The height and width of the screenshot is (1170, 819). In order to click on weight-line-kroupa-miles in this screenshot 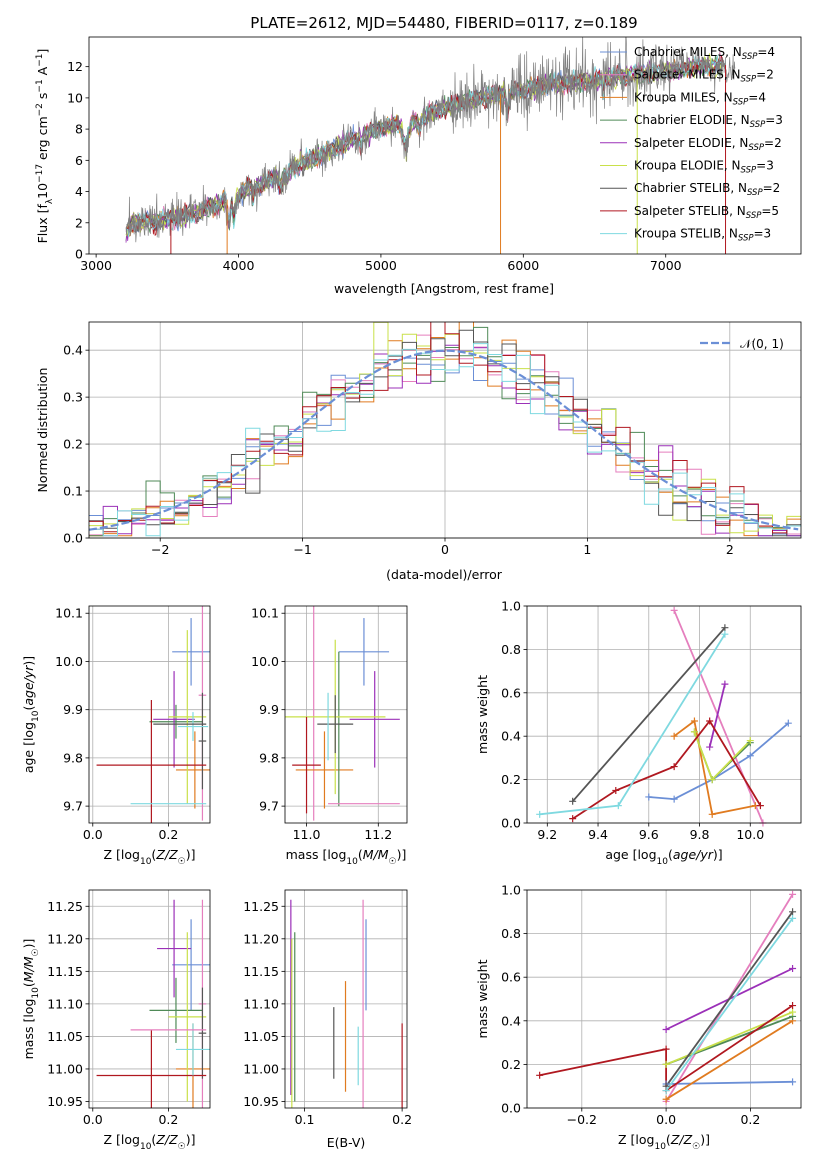, I will do `click(729, 1060)`.